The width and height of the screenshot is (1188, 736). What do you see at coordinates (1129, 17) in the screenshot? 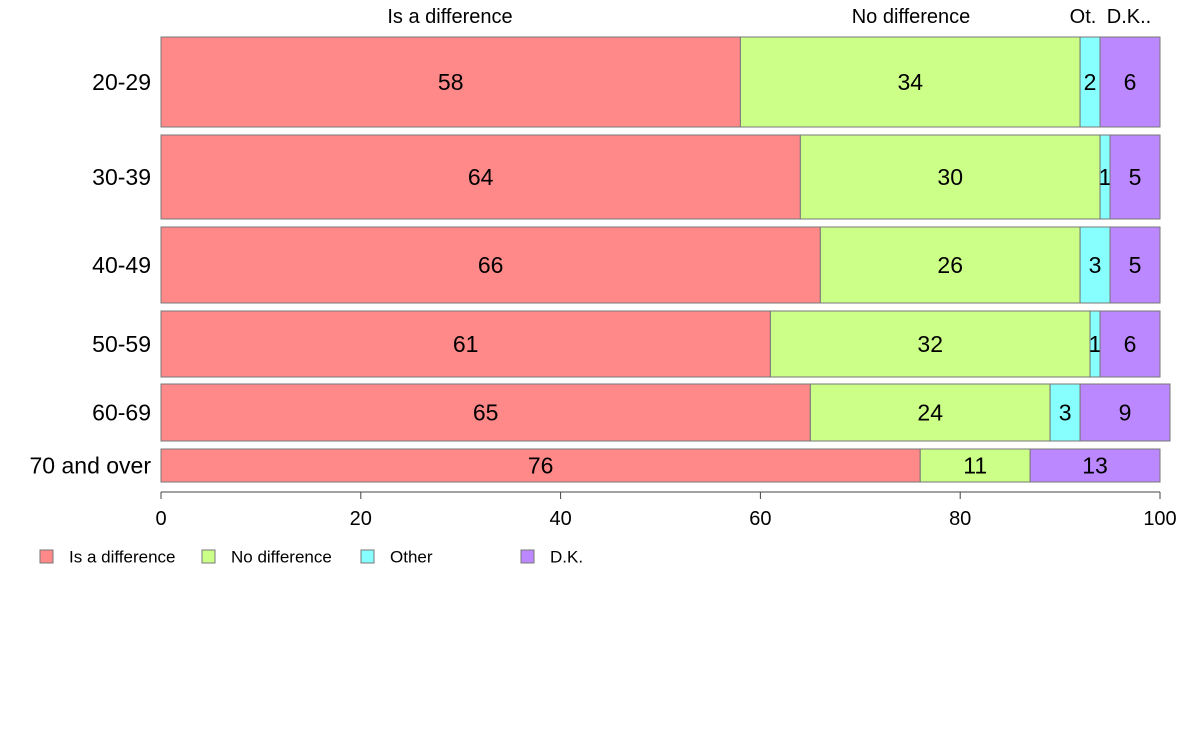
I see `column-header-label: D.K..` at bounding box center [1129, 17].